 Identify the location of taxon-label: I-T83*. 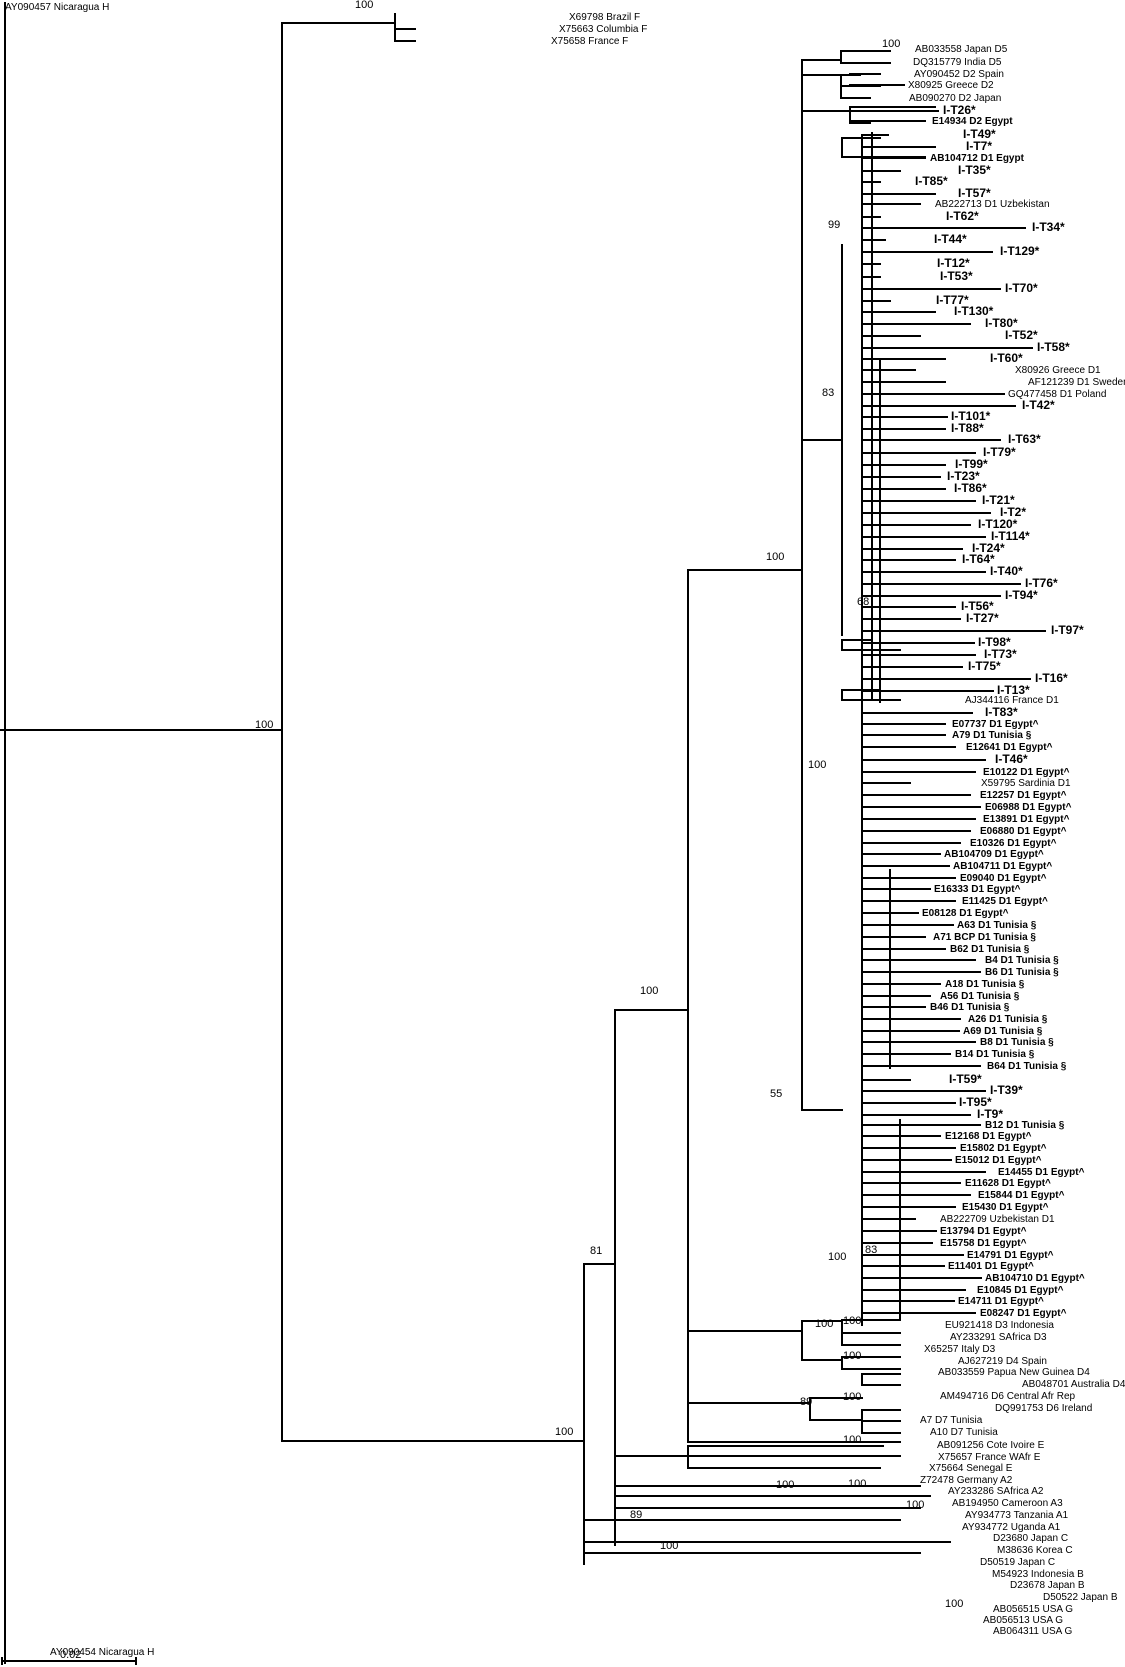
(1001, 712).